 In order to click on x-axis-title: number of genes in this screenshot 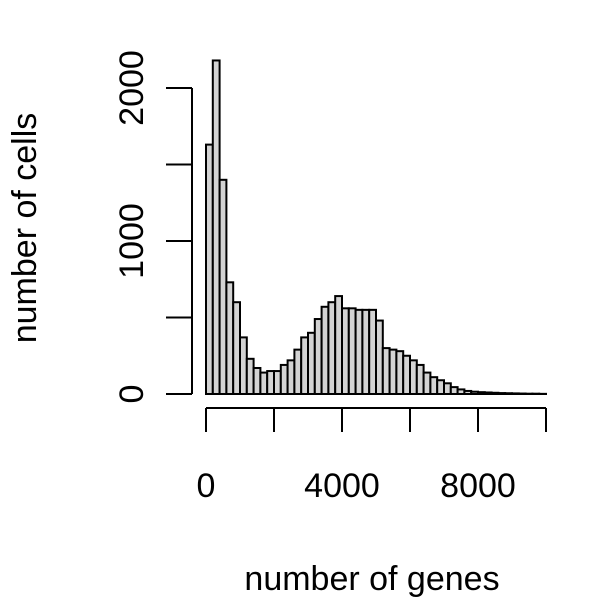, I will do `click(371, 579)`.